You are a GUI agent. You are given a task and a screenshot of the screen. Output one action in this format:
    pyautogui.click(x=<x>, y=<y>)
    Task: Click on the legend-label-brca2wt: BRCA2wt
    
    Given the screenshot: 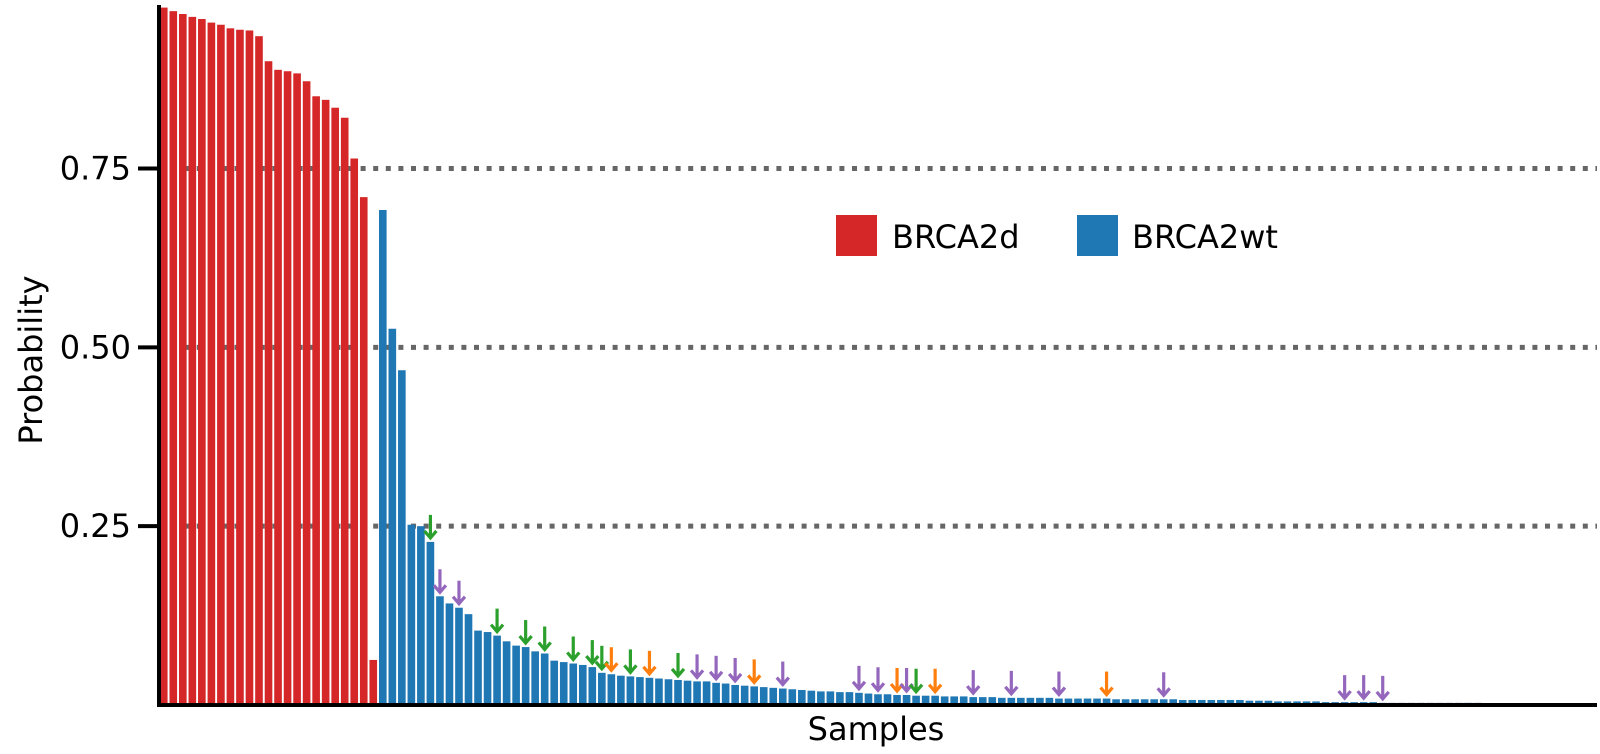 What is the action you would take?
    pyautogui.click(x=1205, y=237)
    